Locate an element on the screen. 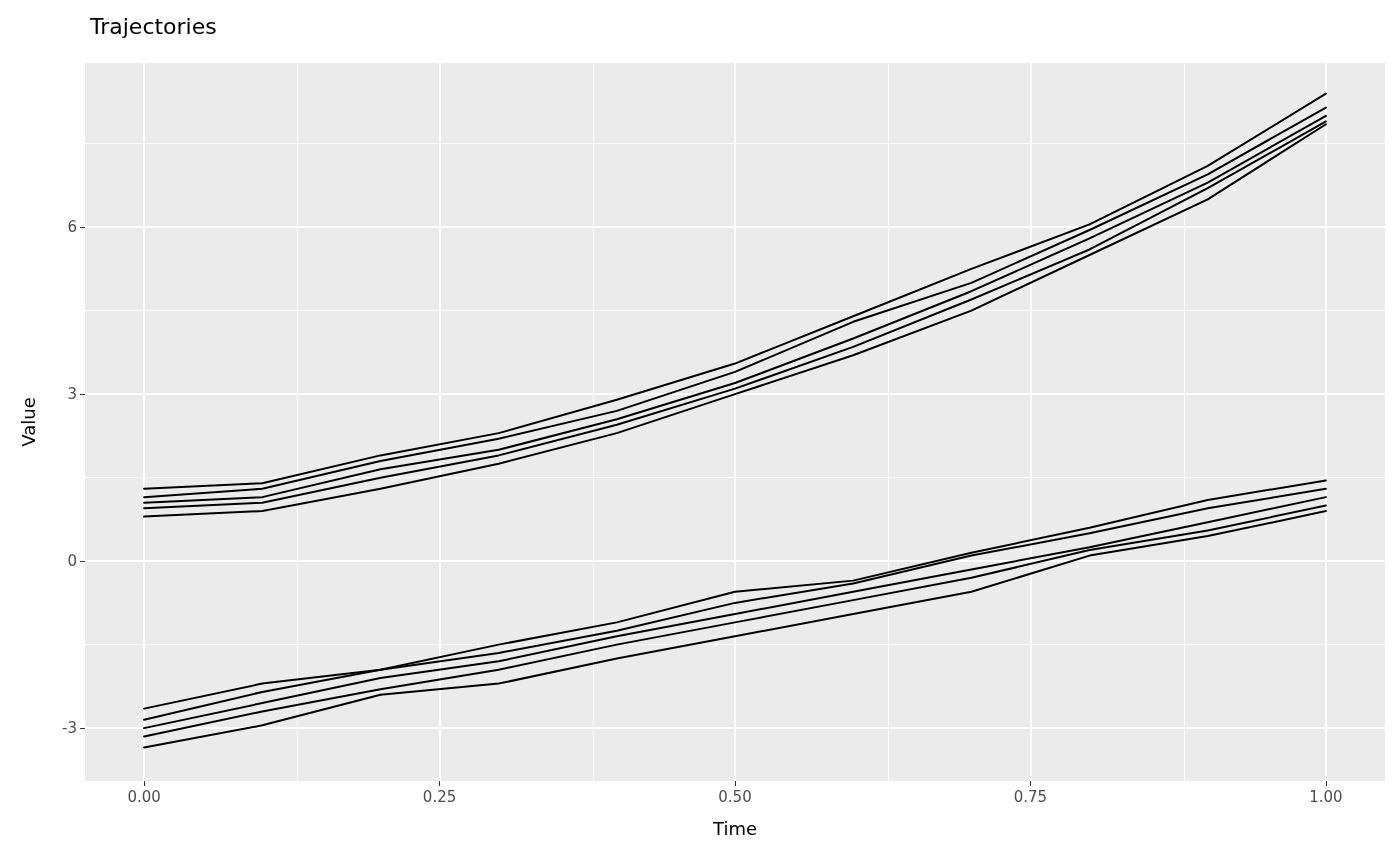  x-tick-label: 0.25 is located at coordinates (439, 796).